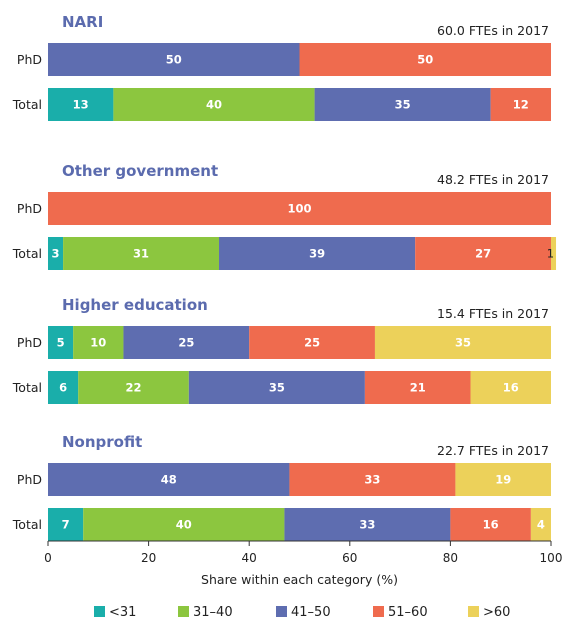 The width and height of the screenshot is (563, 623). I want to click on data-label: 10, so click(98, 343).